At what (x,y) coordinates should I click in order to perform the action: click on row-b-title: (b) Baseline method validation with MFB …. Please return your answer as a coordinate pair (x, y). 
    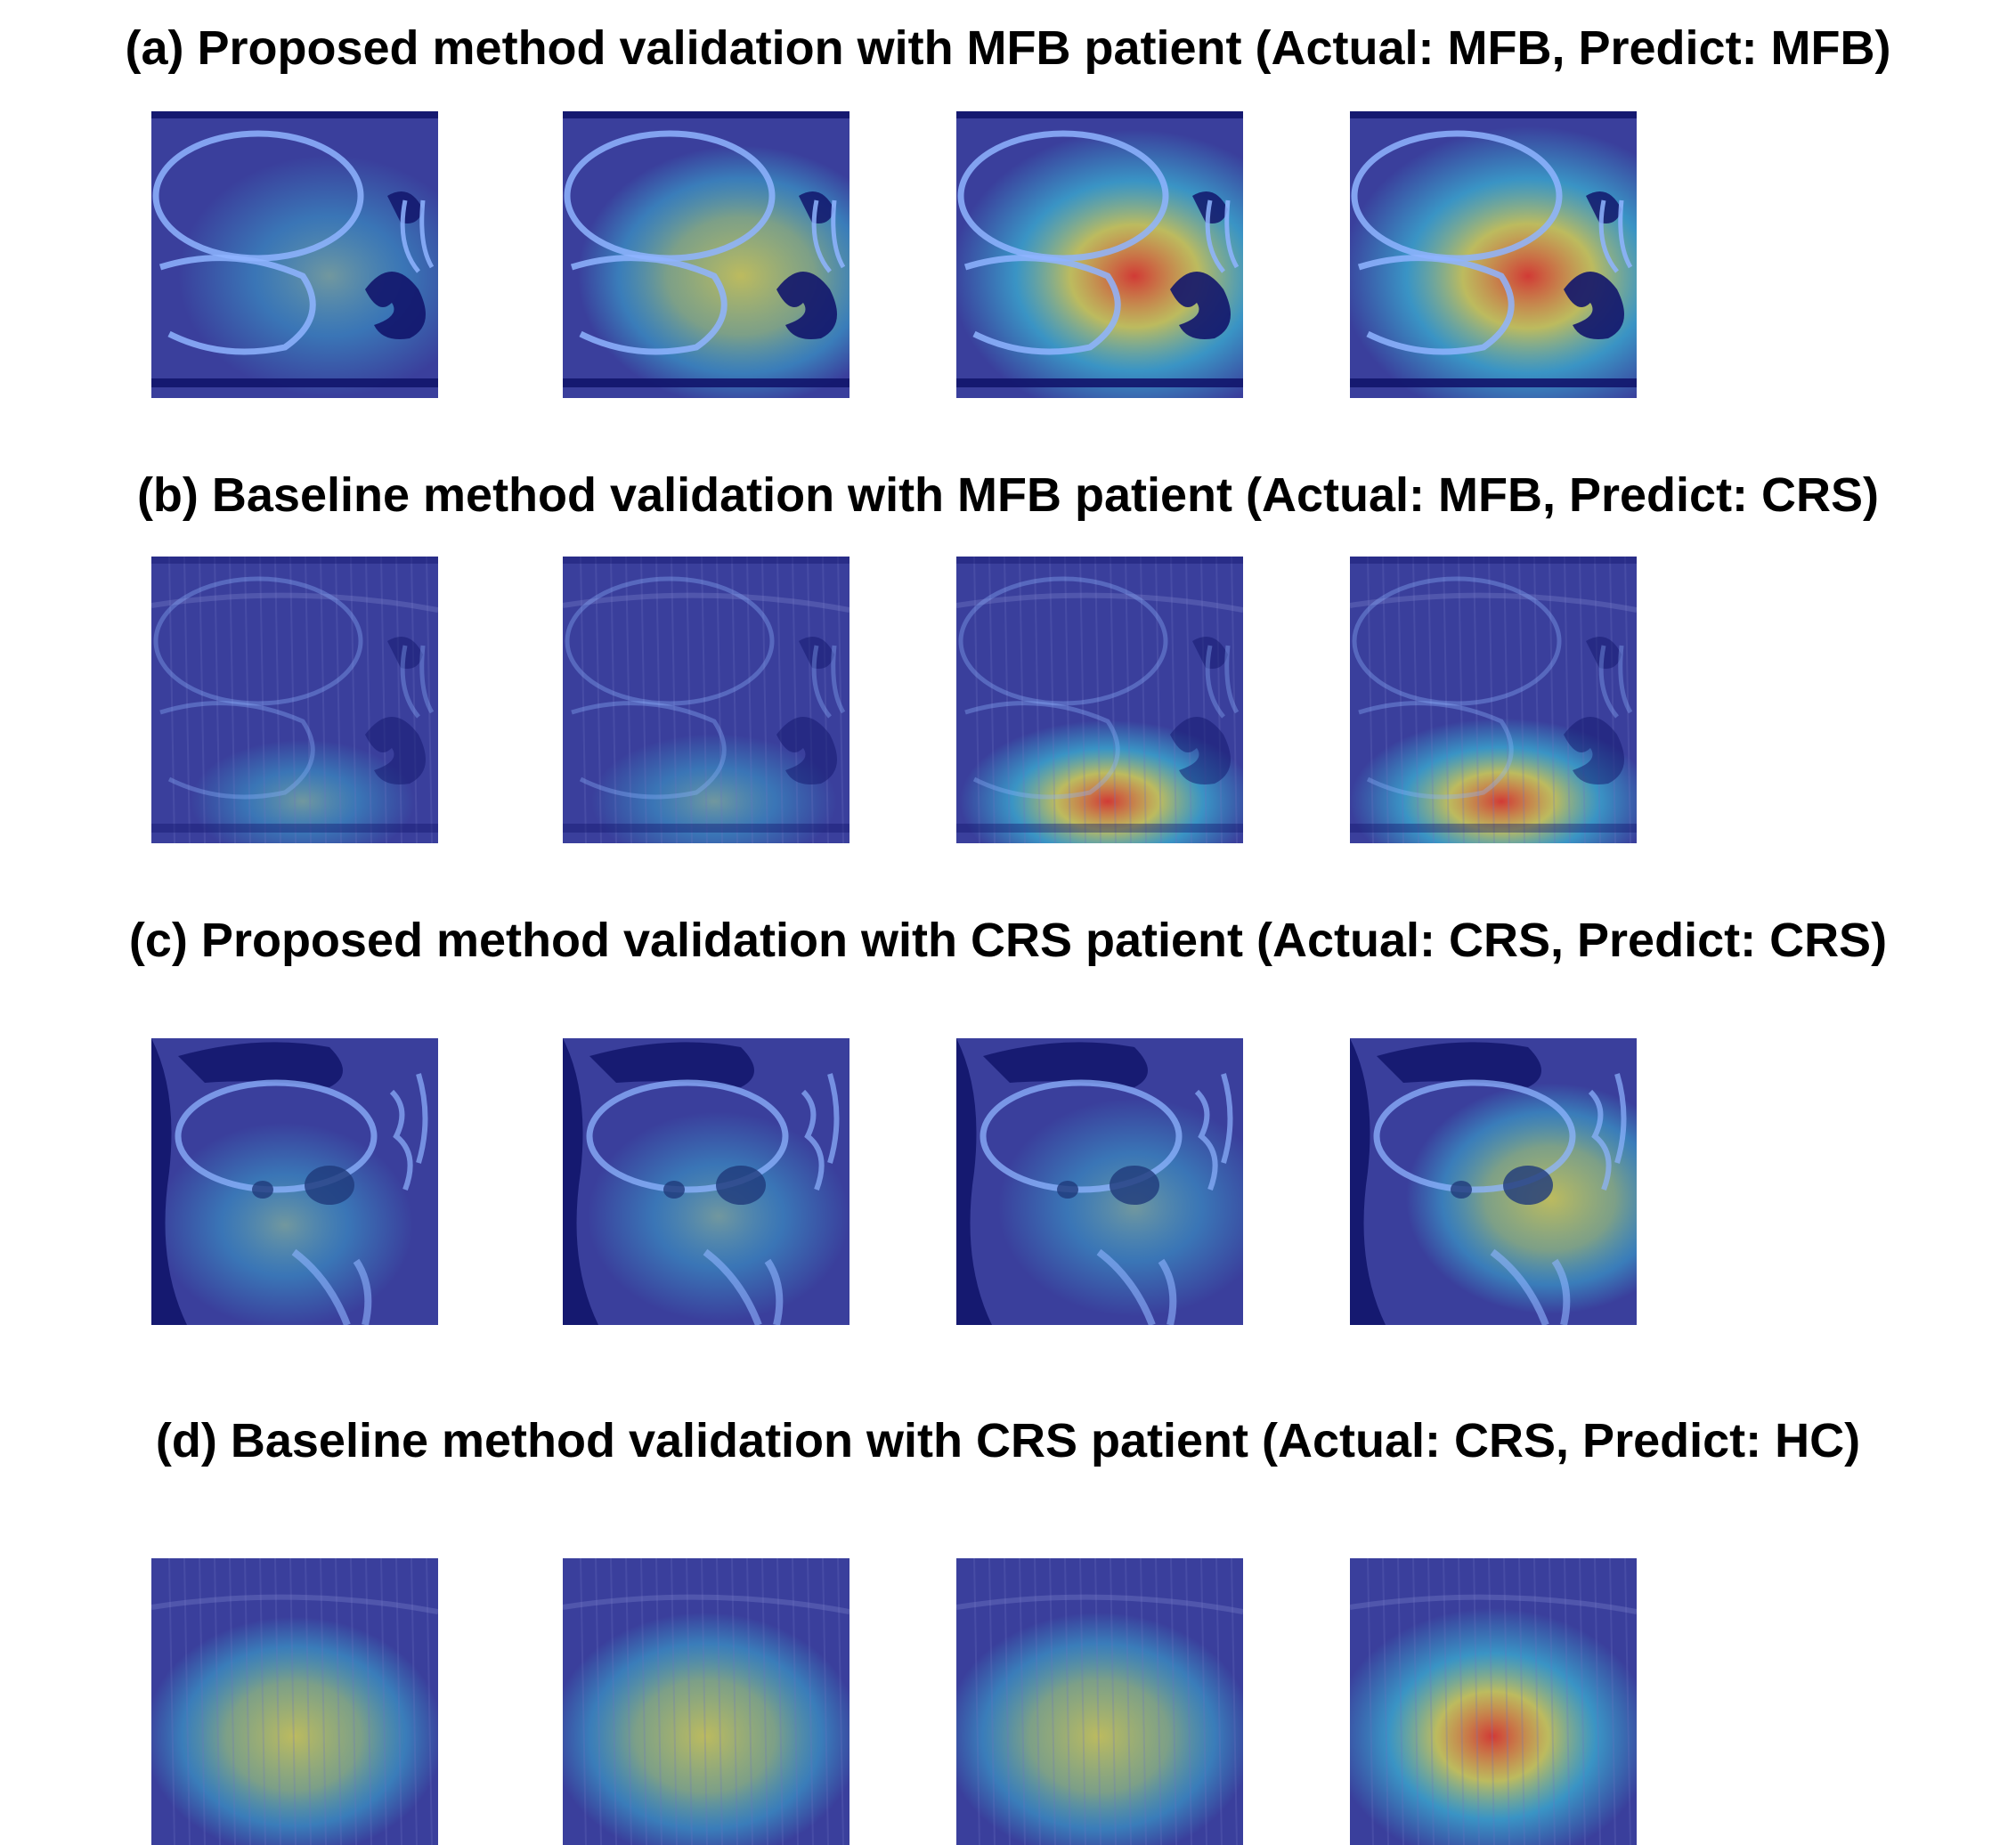
    Looking at the image, I should click on (1008, 495).